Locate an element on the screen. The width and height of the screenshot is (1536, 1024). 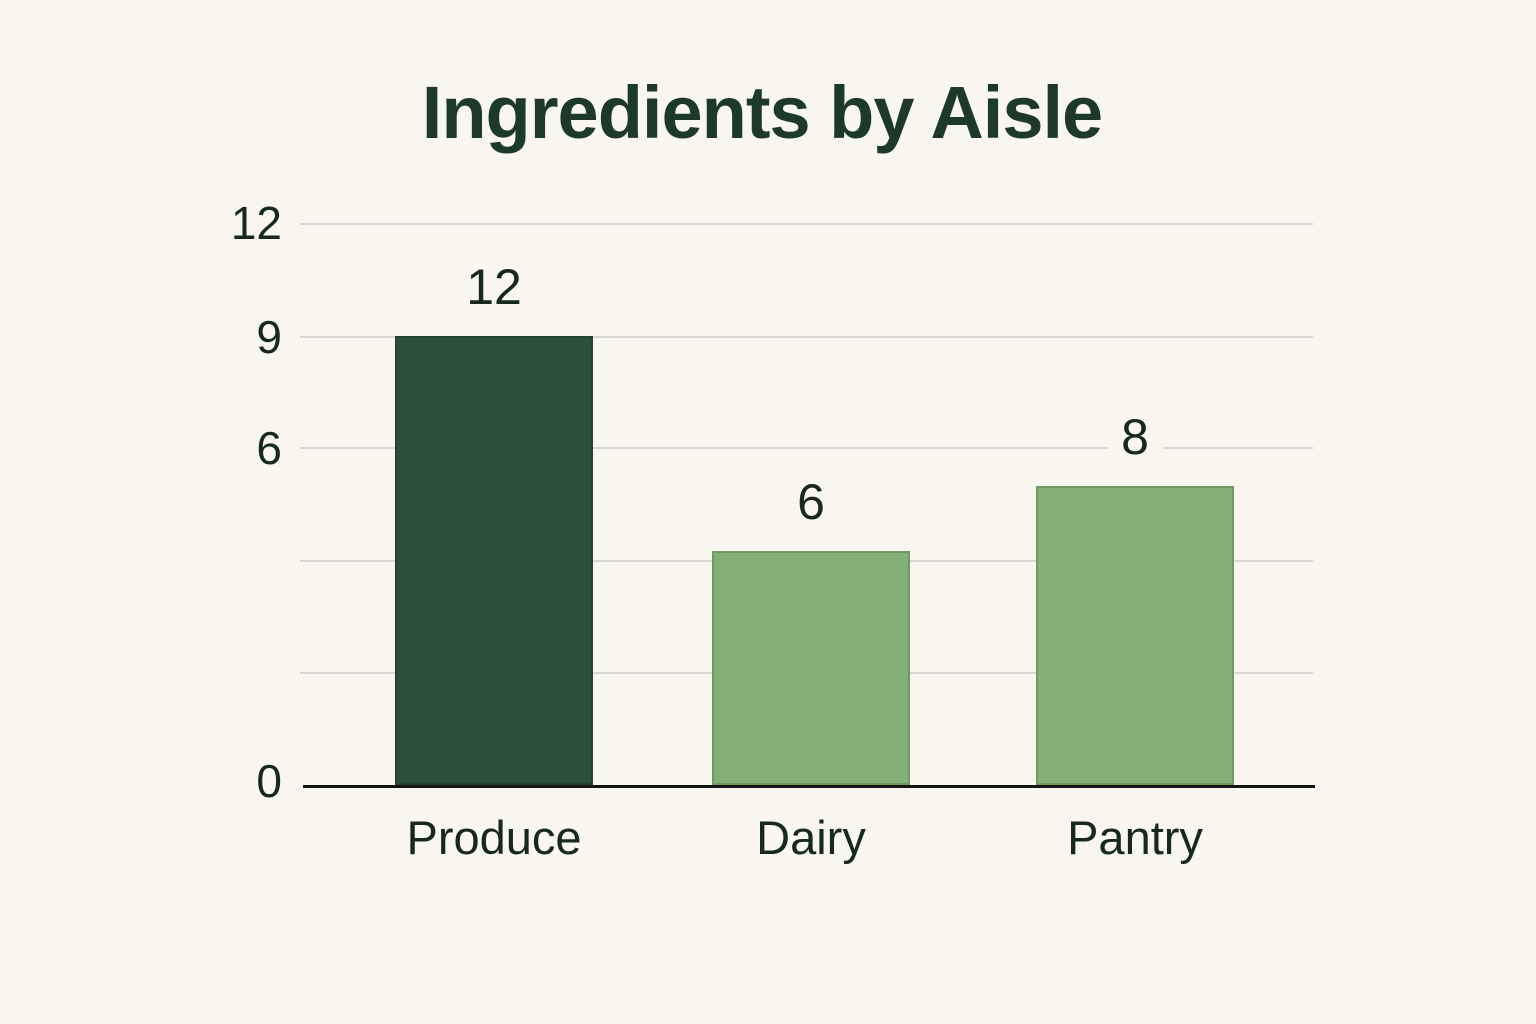
bar-value-label: 8 is located at coordinates (1135, 437).